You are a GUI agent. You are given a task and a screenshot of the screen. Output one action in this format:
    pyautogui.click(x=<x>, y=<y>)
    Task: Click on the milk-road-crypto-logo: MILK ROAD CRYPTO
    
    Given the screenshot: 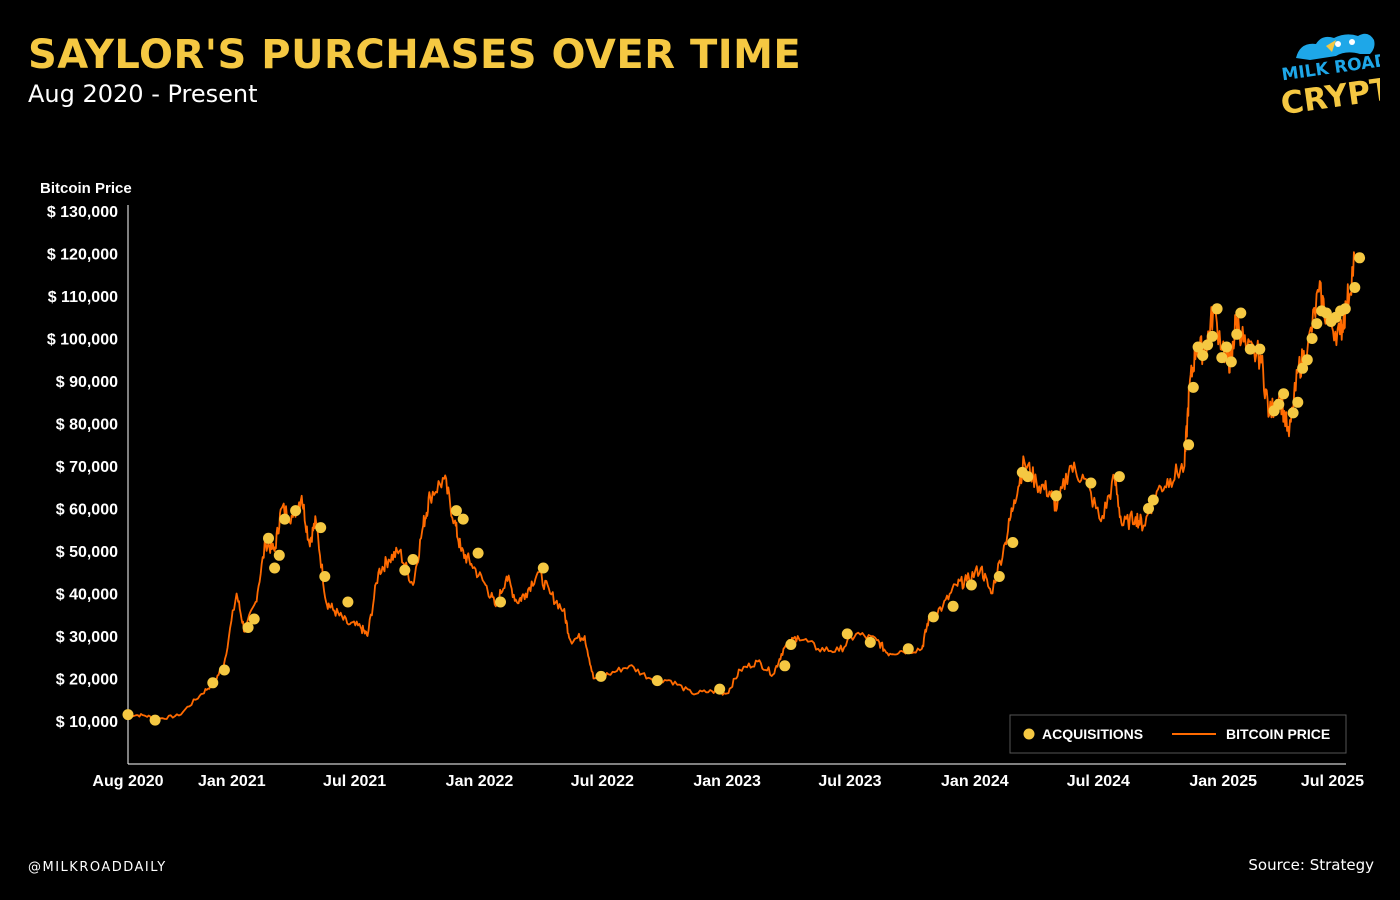 What is the action you would take?
    pyautogui.click(x=1329, y=77)
    